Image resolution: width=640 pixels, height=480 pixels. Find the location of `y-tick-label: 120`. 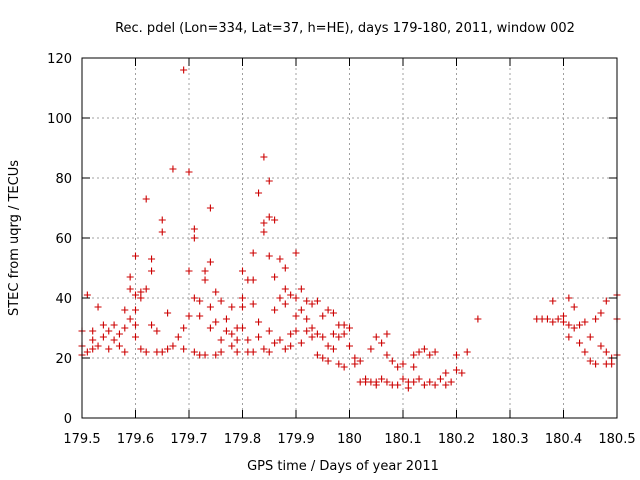

y-tick-label: 120 is located at coordinates (59, 59).